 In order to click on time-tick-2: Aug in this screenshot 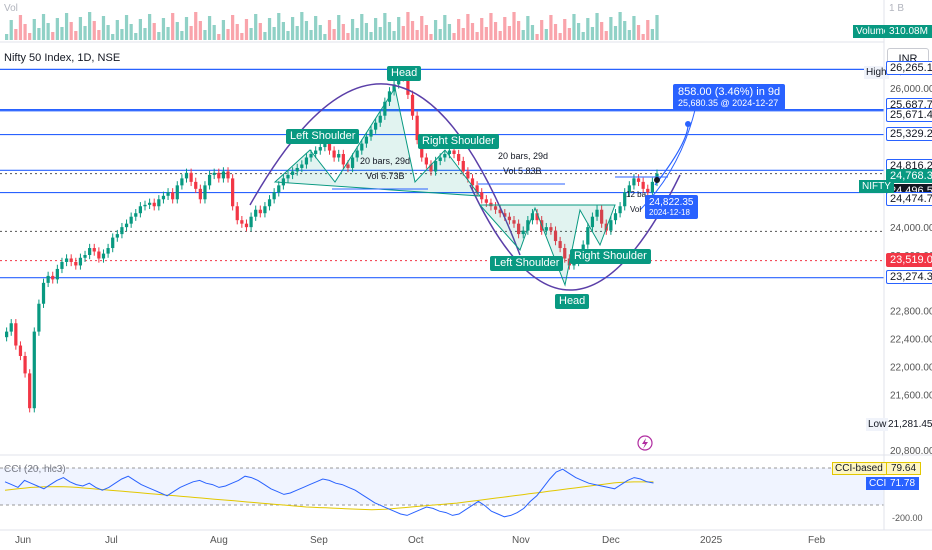, I will do `click(219, 540)`.